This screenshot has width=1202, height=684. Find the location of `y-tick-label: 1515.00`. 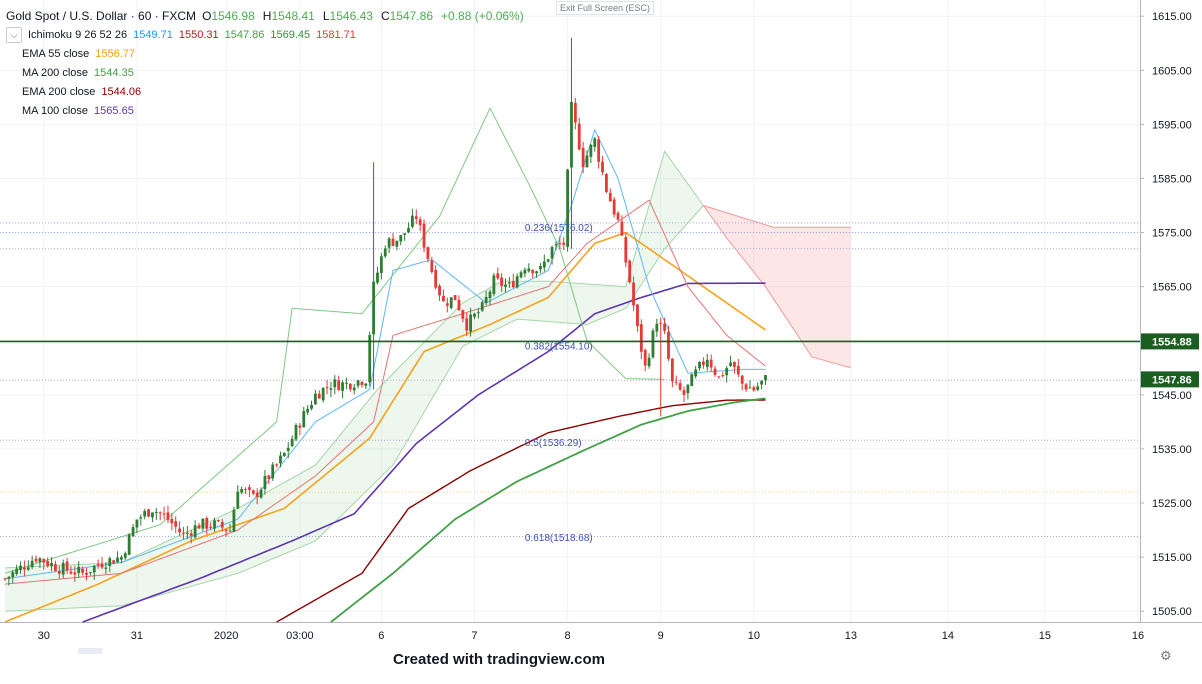

y-tick-label: 1515.00 is located at coordinates (1172, 558).